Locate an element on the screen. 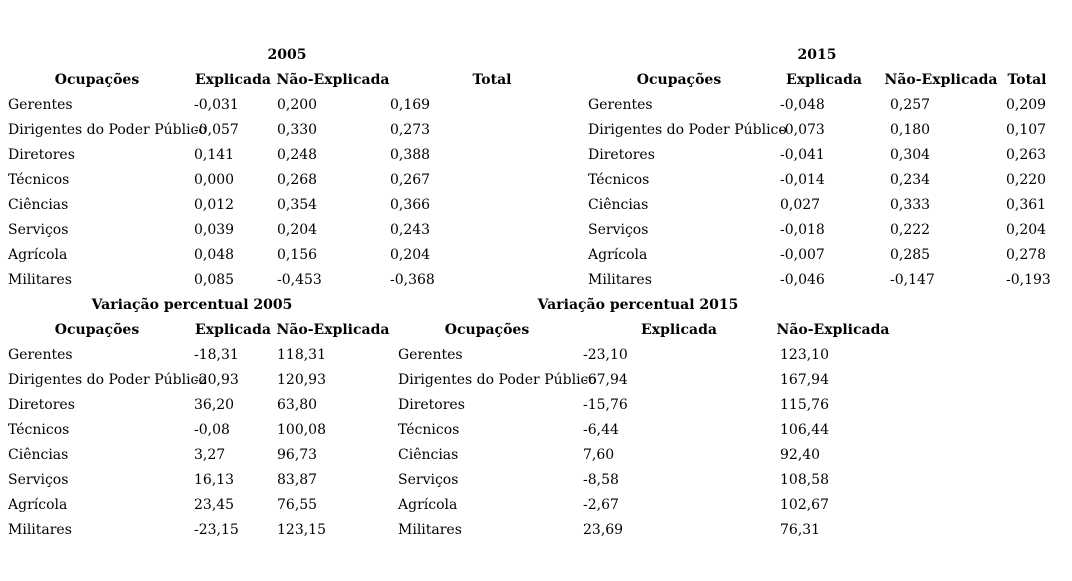  cell-value: 7,60 is located at coordinates (599, 454).